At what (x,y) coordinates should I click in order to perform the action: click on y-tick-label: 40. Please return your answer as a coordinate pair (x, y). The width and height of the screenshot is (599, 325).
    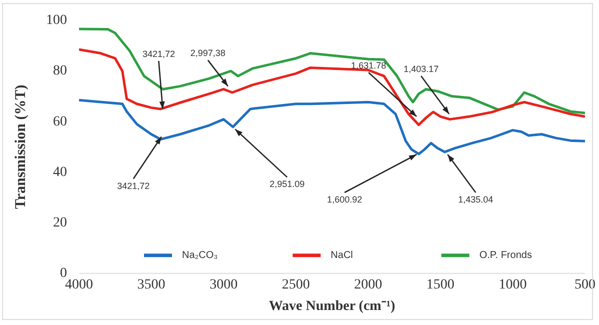
    Looking at the image, I should click on (60, 172).